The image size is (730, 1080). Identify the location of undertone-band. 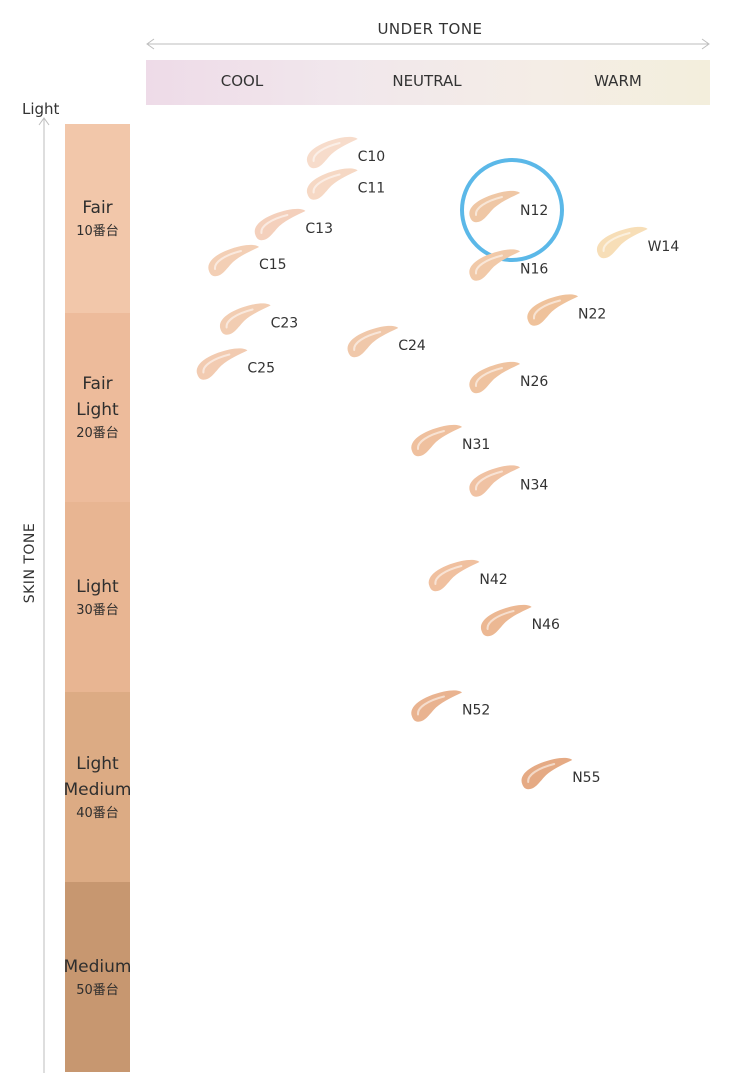
(428, 82).